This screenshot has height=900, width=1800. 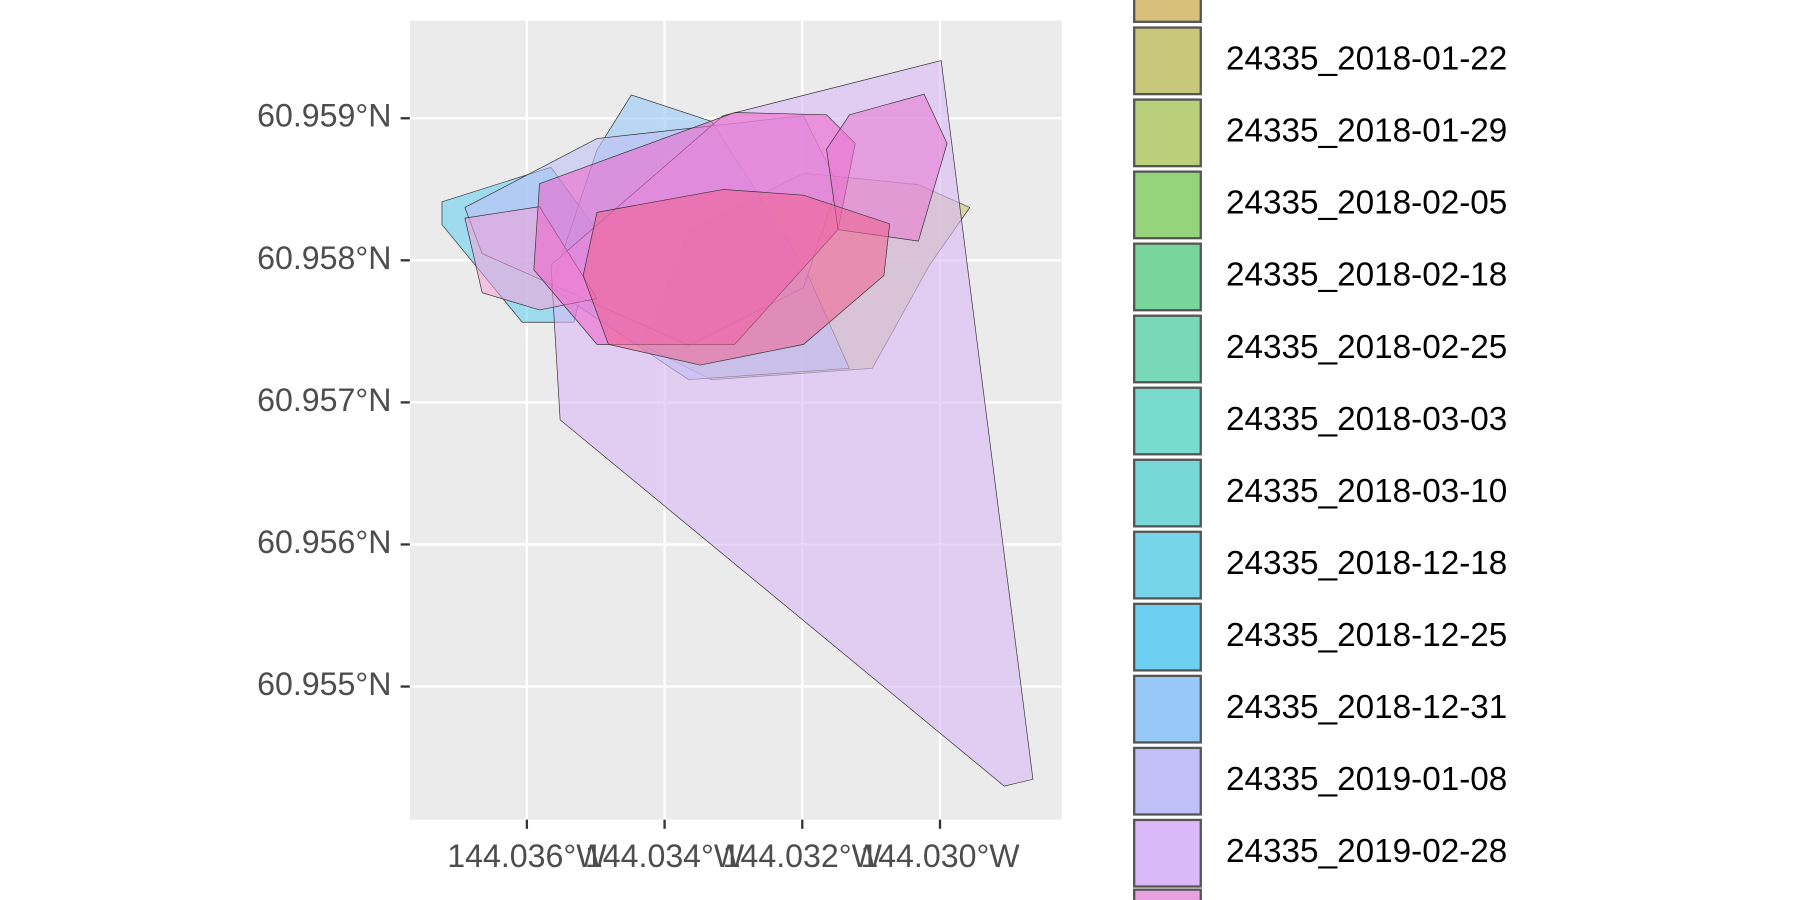 I want to click on x-tick-label: 144.030°W, so click(x=940, y=856).